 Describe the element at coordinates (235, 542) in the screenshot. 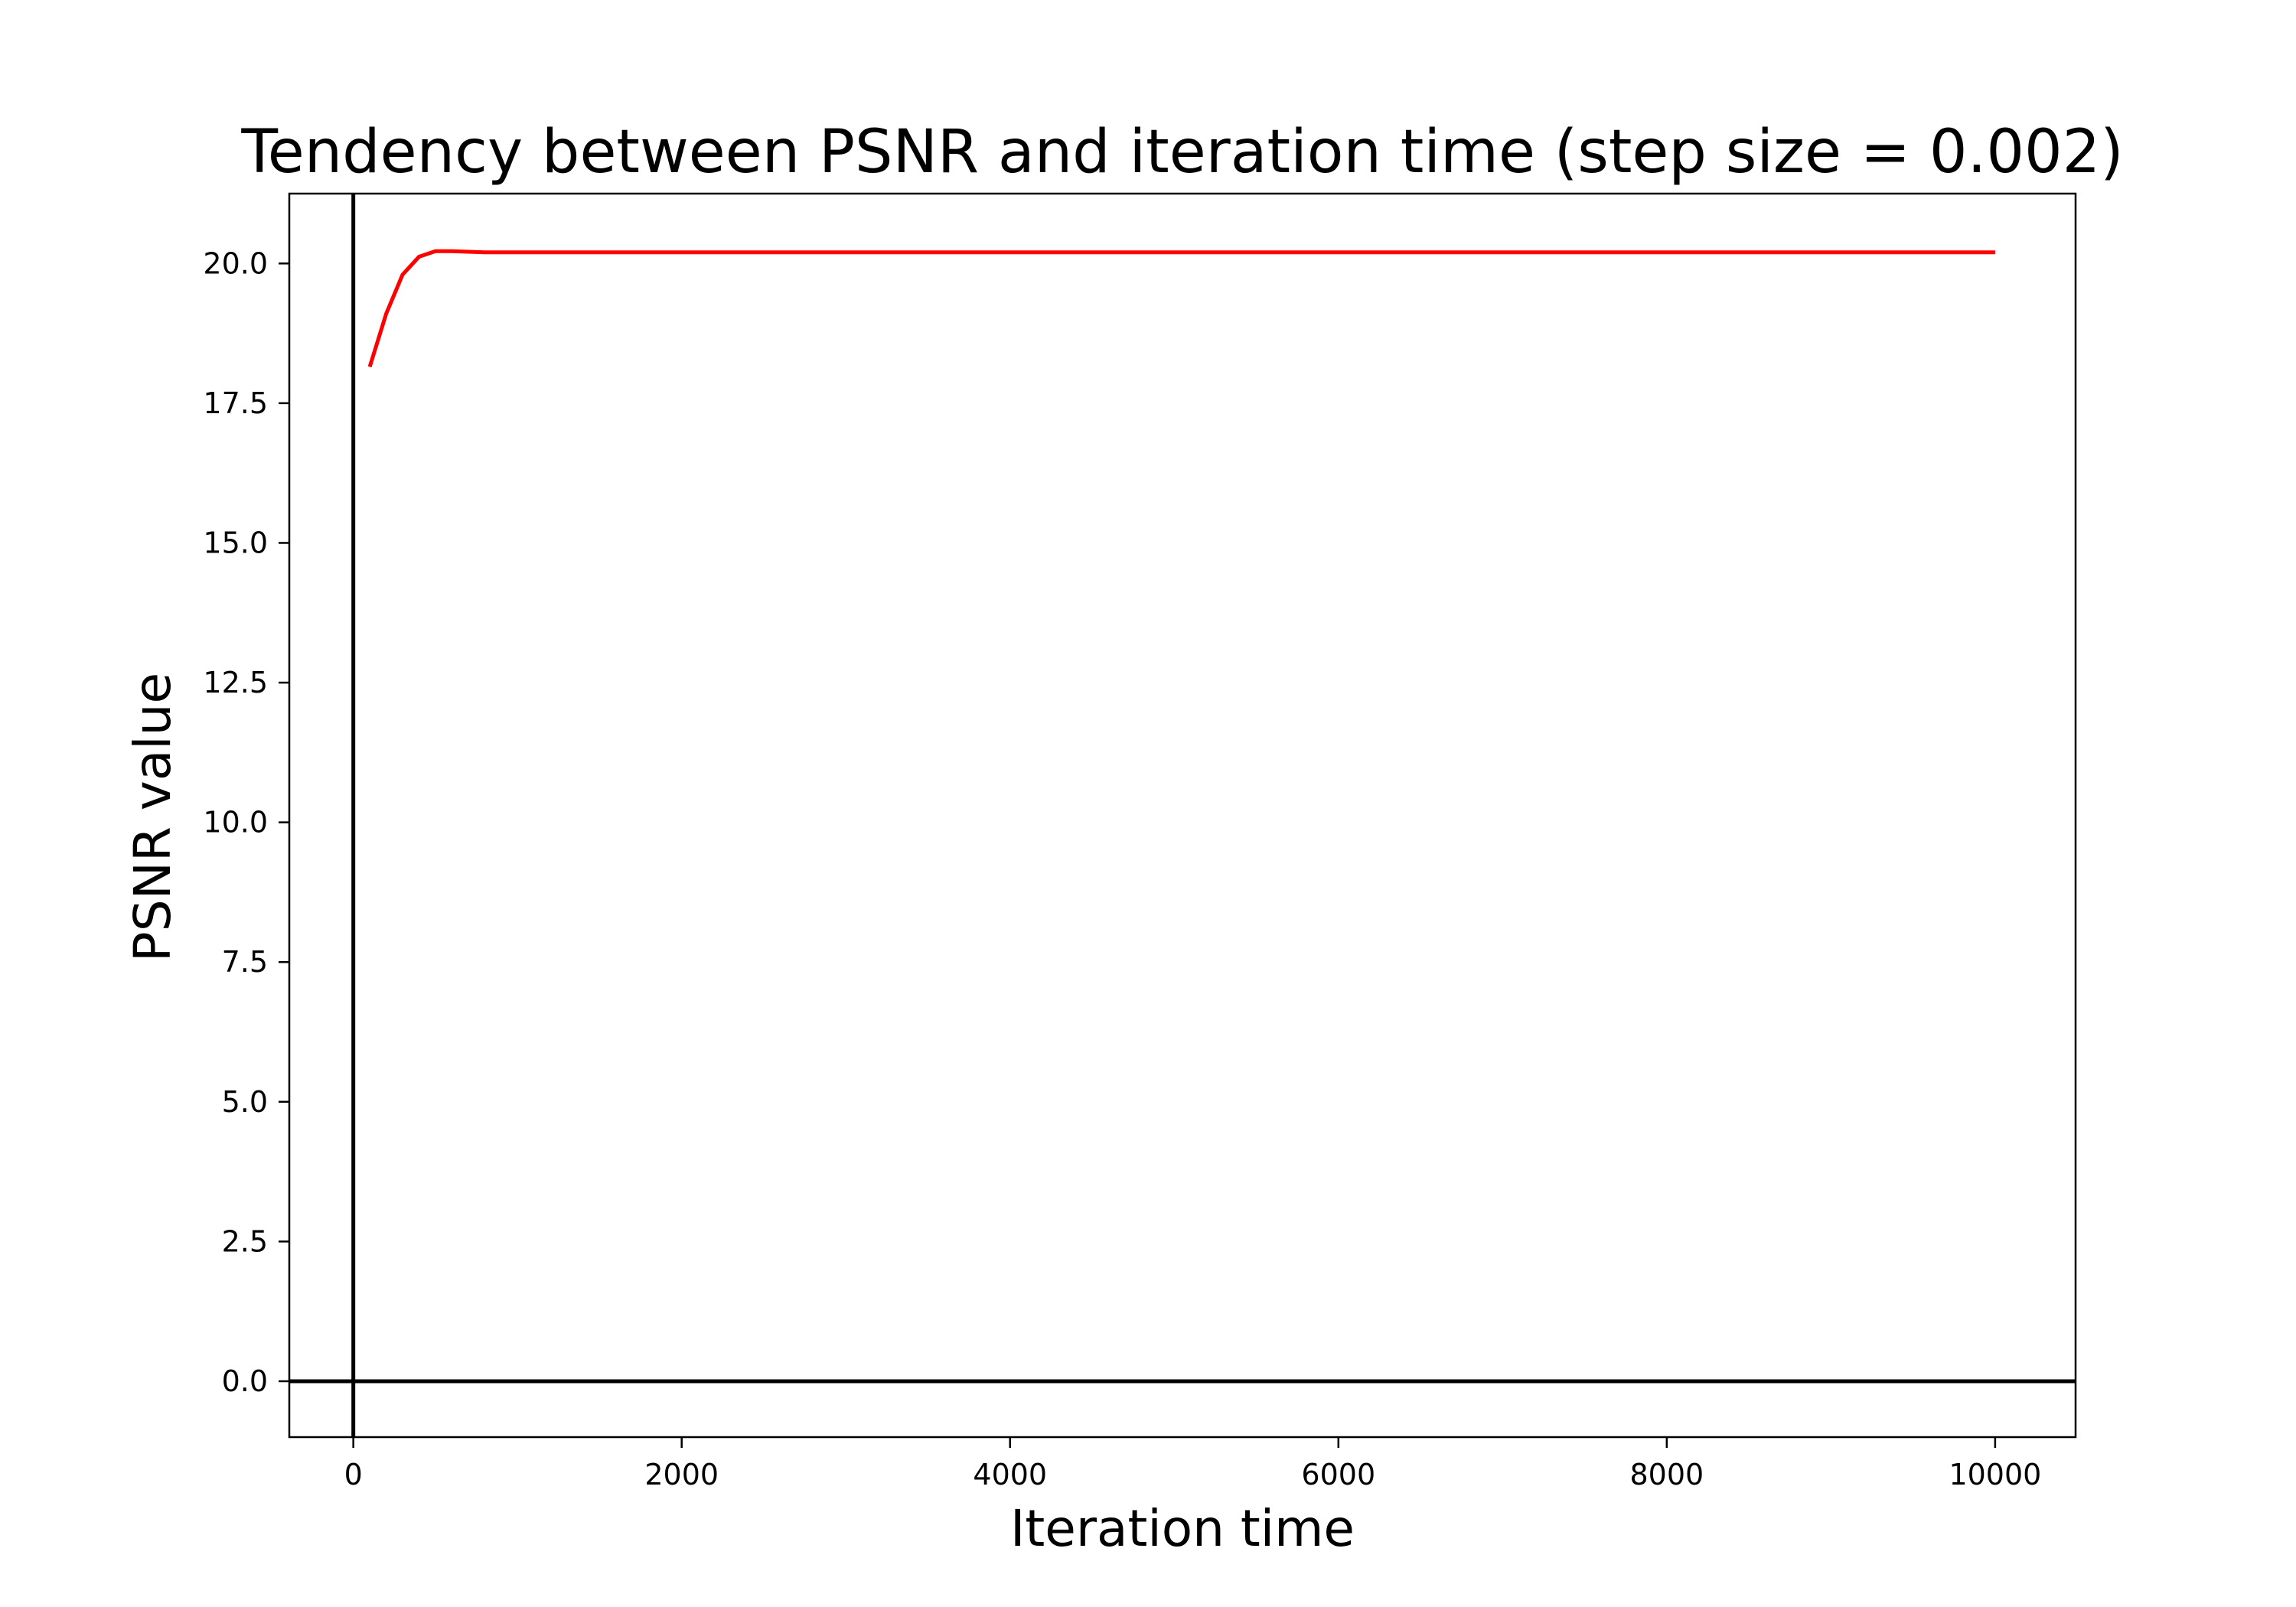

I see `y-tick-label: 15.0` at that location.